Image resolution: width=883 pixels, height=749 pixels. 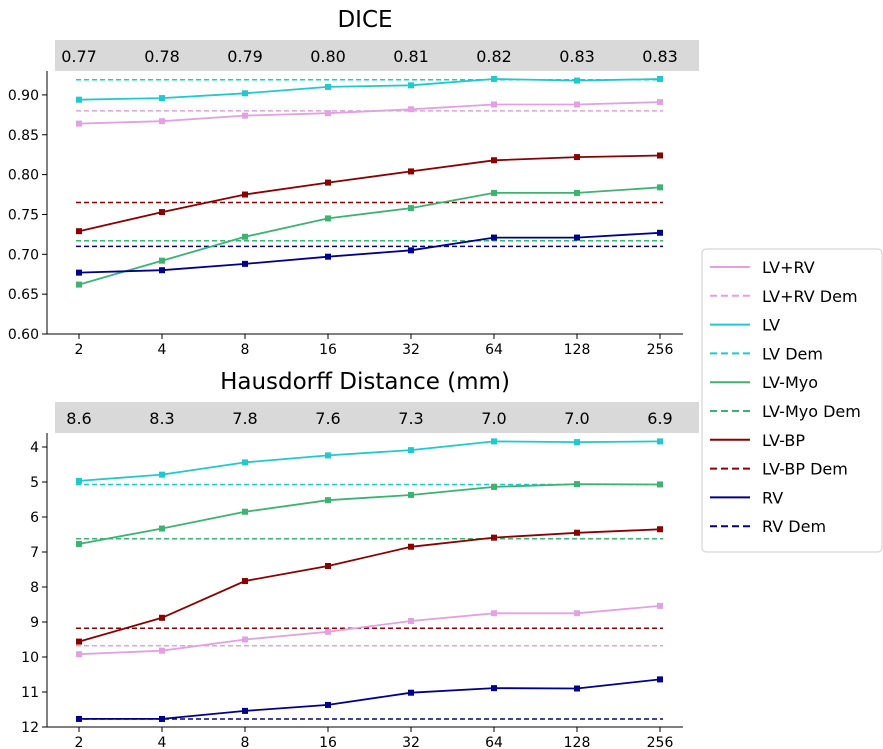 What do you see at coordinates (79, 56) in the screenshot?
I see `top-label: 0.77` at bounding box center [79, 56].